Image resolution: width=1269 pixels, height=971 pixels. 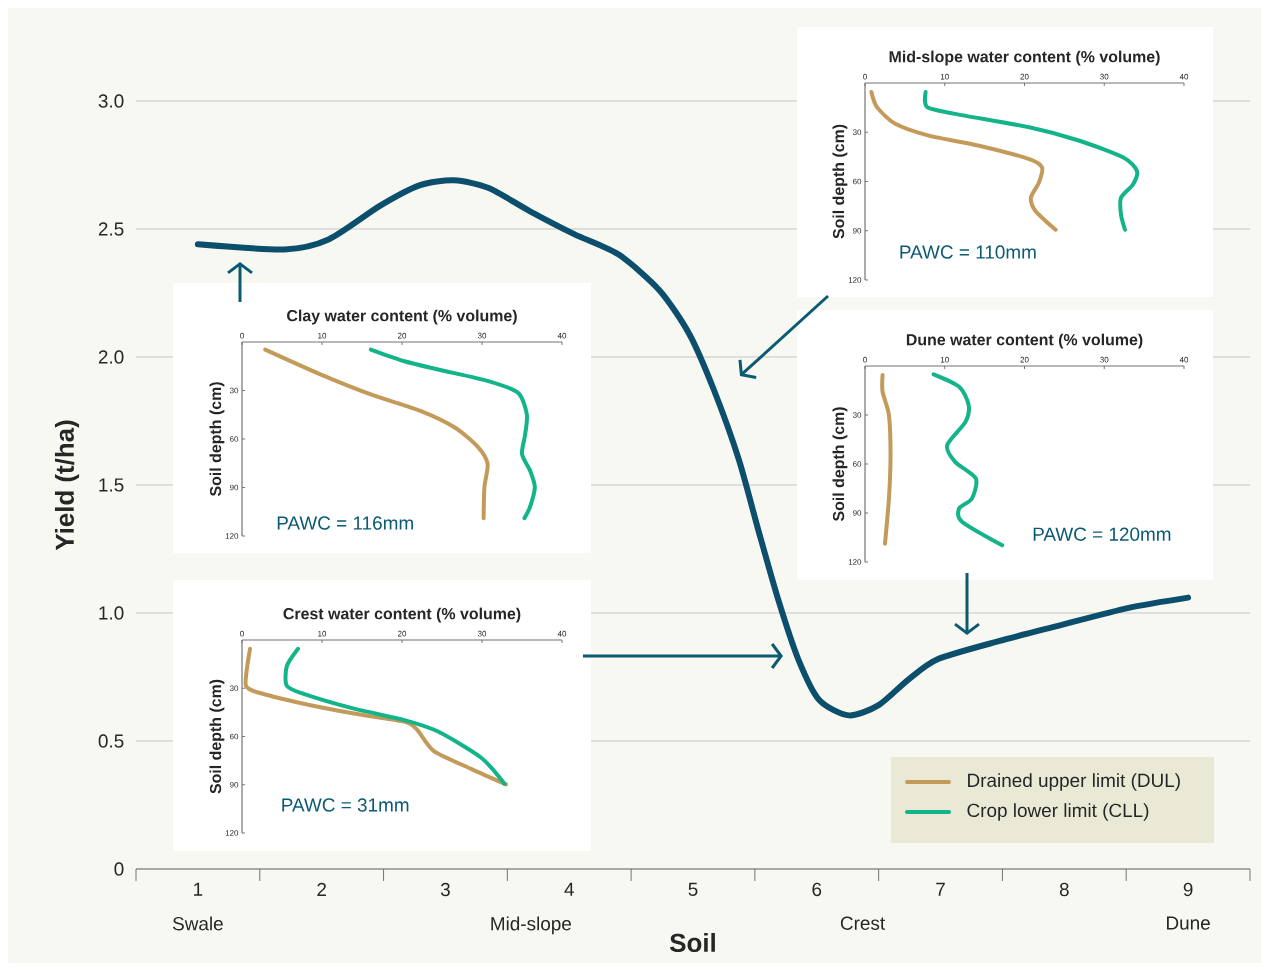 What do you see at coordinates (345, 805) in the screenshot?
I see `annotation: PAWC = 31mm` at bounding box center [345, 805].